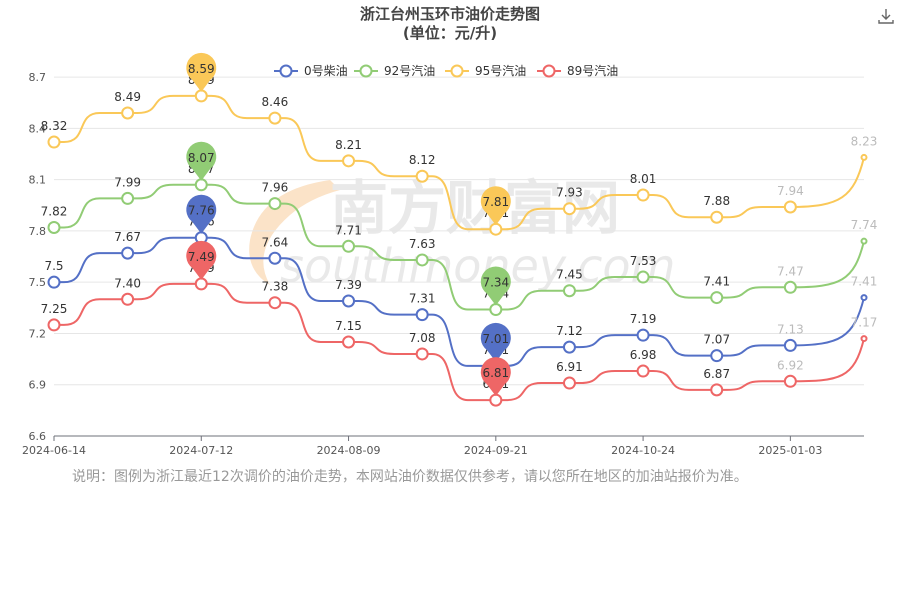 The image size is (900, 600). I want to click on x-tick-label: 2025-01-03, so click(790, 450).